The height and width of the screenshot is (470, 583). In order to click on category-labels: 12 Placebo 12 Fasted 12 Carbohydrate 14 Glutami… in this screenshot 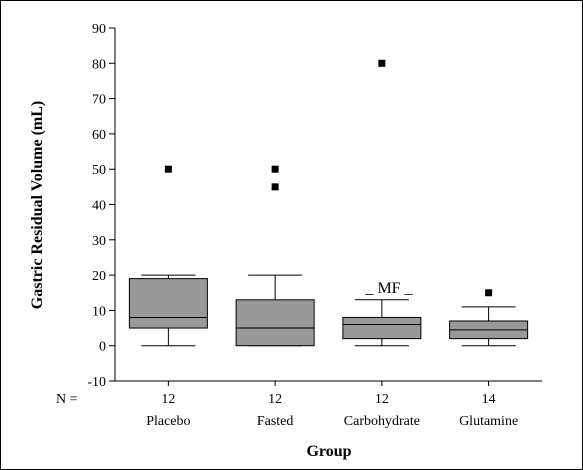, I will do `click(332, 405)`.